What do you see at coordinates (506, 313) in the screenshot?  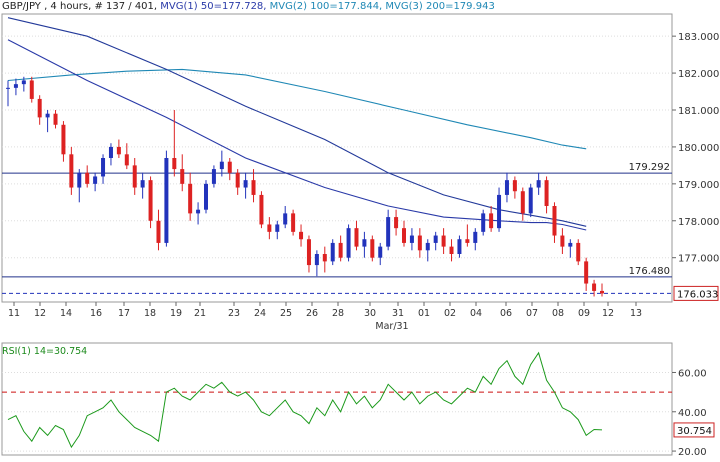 I see `time-tick-label: 06` at bounding box center [506, 313].